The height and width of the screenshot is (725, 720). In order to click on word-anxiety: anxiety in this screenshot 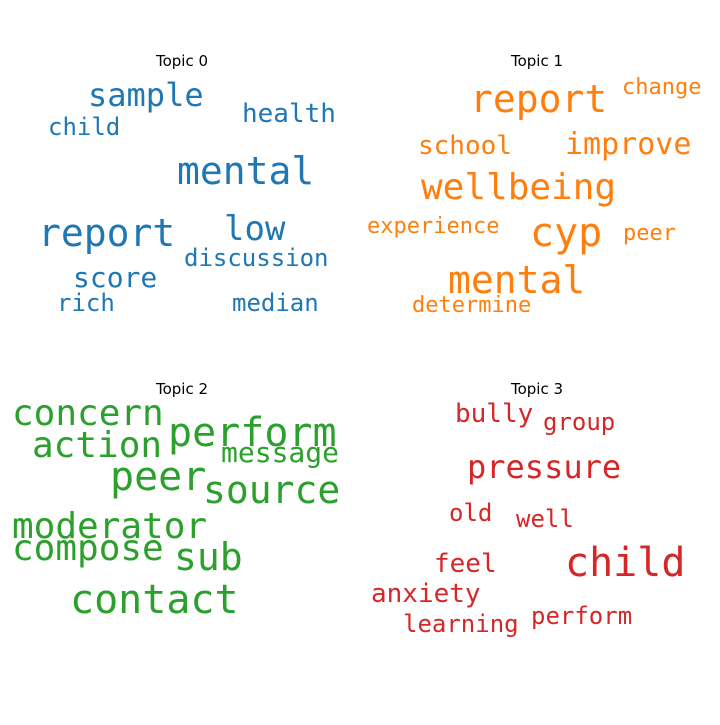, I will do `click(426, 594)`.